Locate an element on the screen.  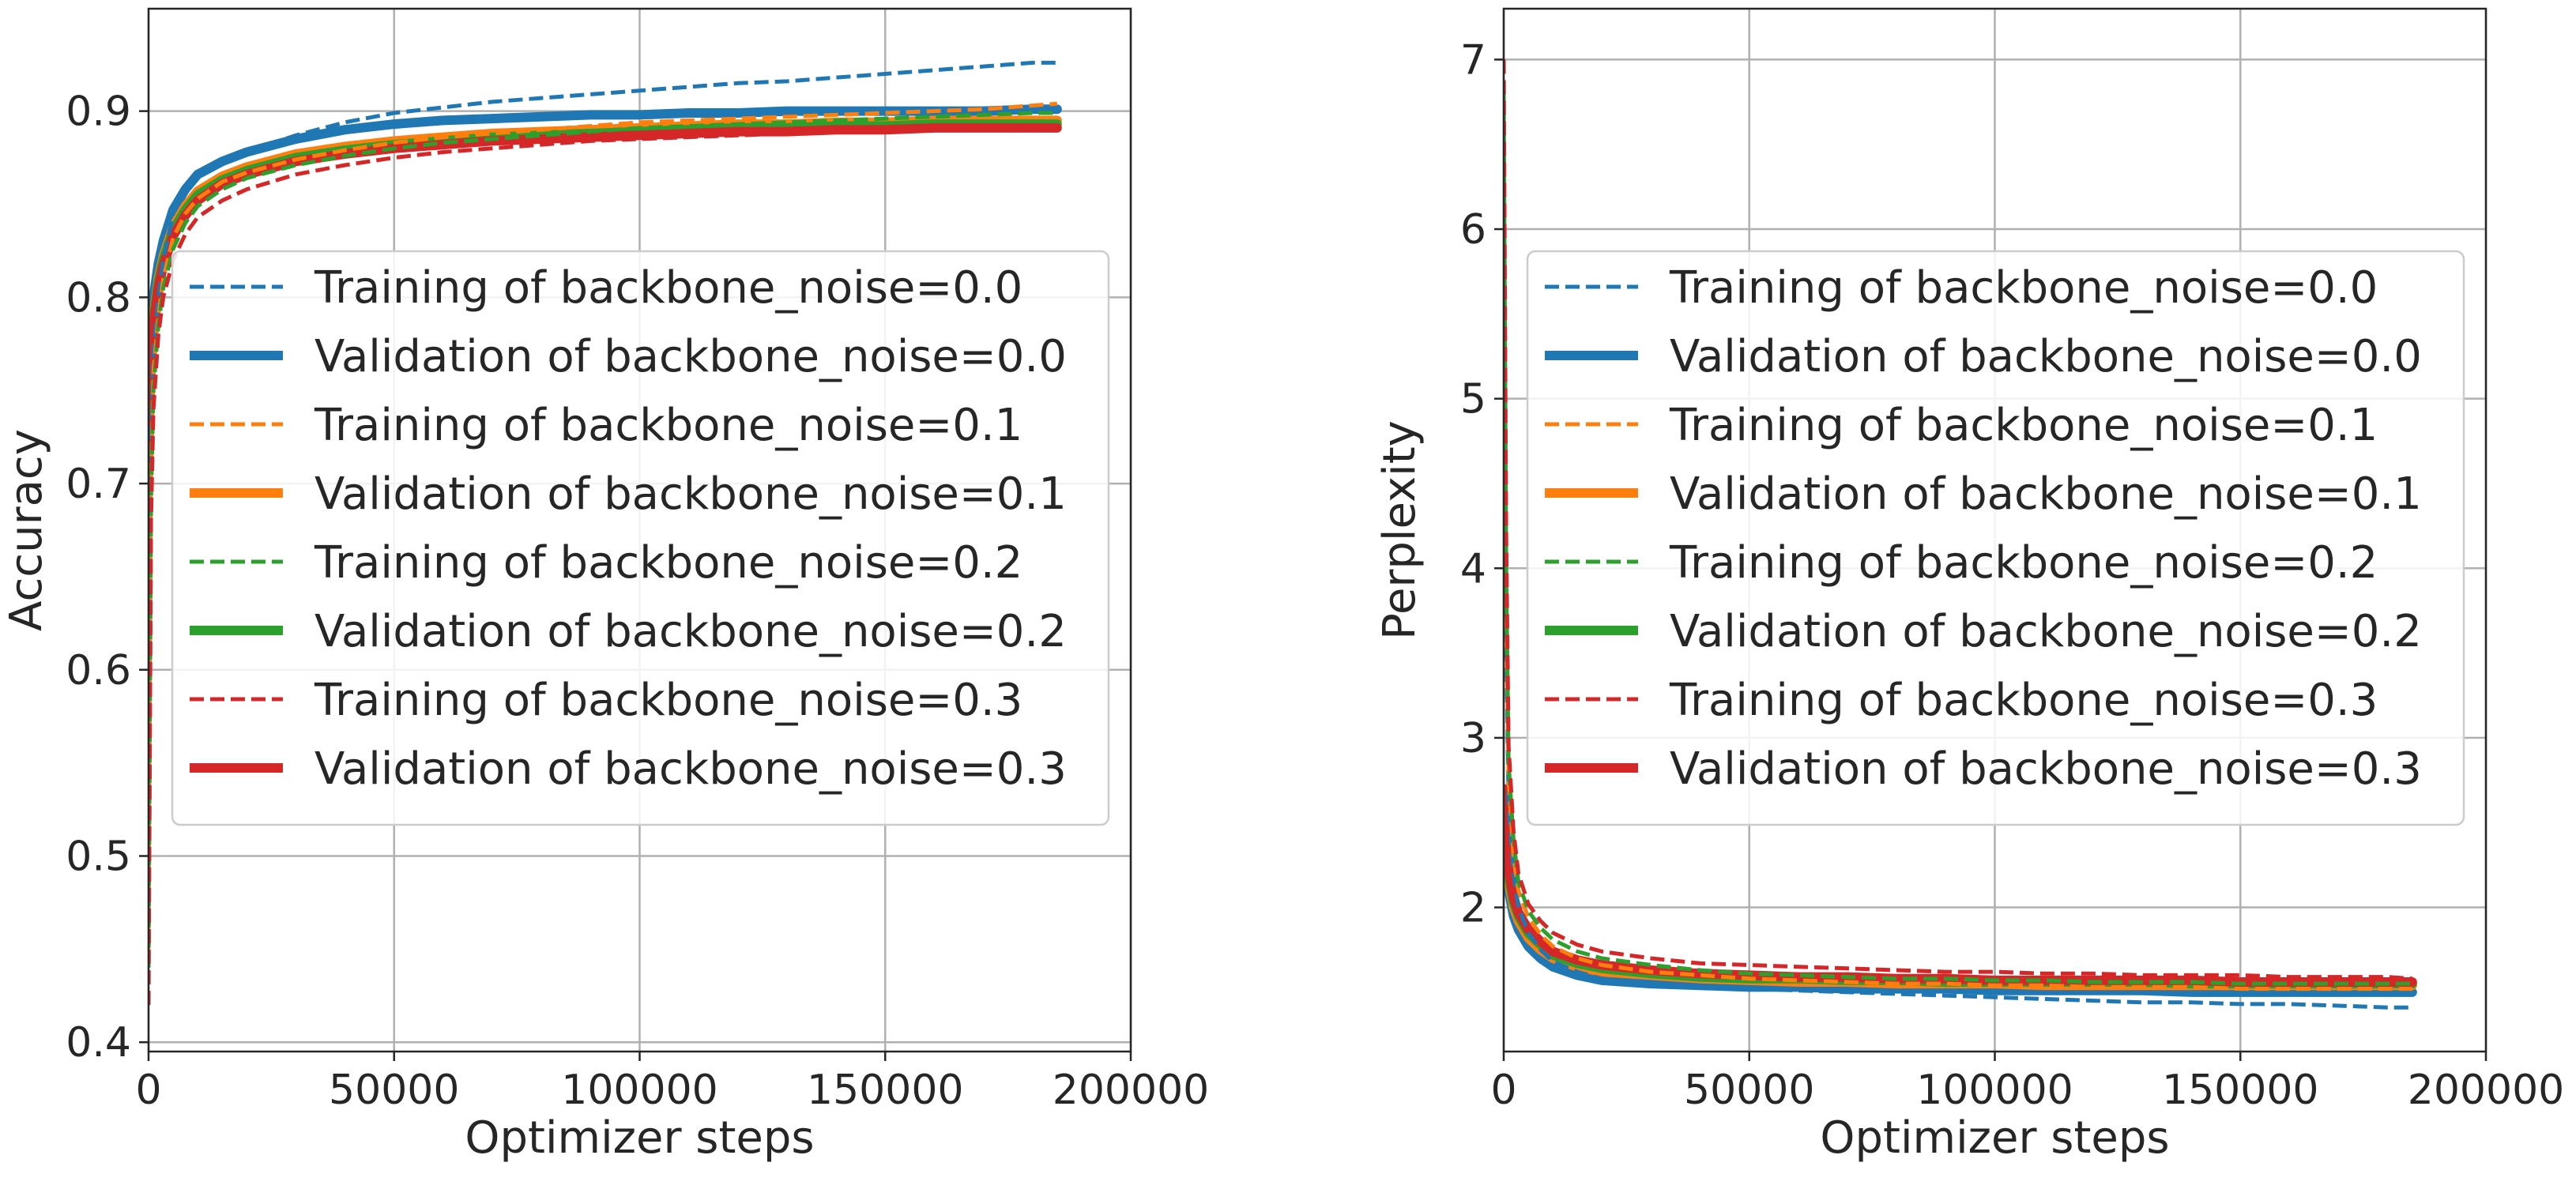
y-tick-label: 4 is located at coordinates (1473, 569).